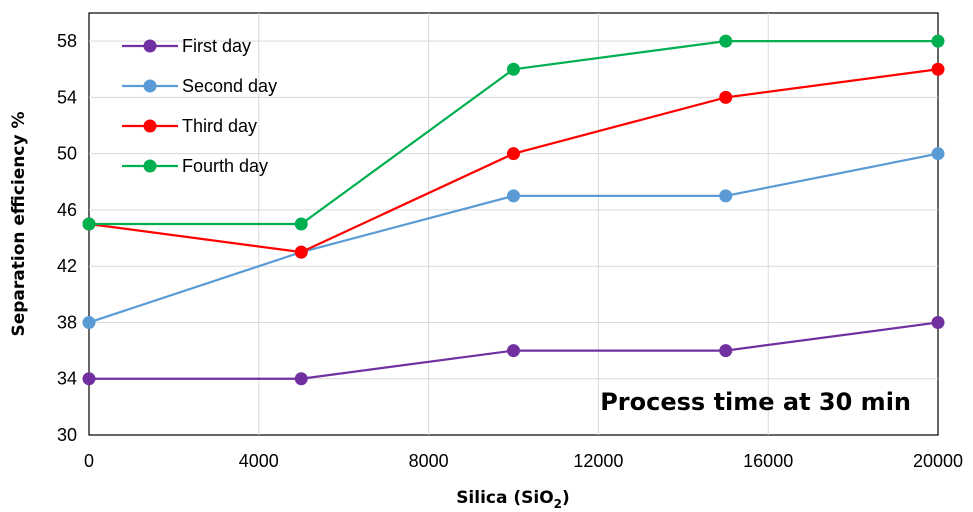 This screenshot has width=973, height=512. What do you see at coordinates (504, 498) in the screenshot?
I see `x-axis-title-main: Silica (SiO` at bounding box center [504, 498].